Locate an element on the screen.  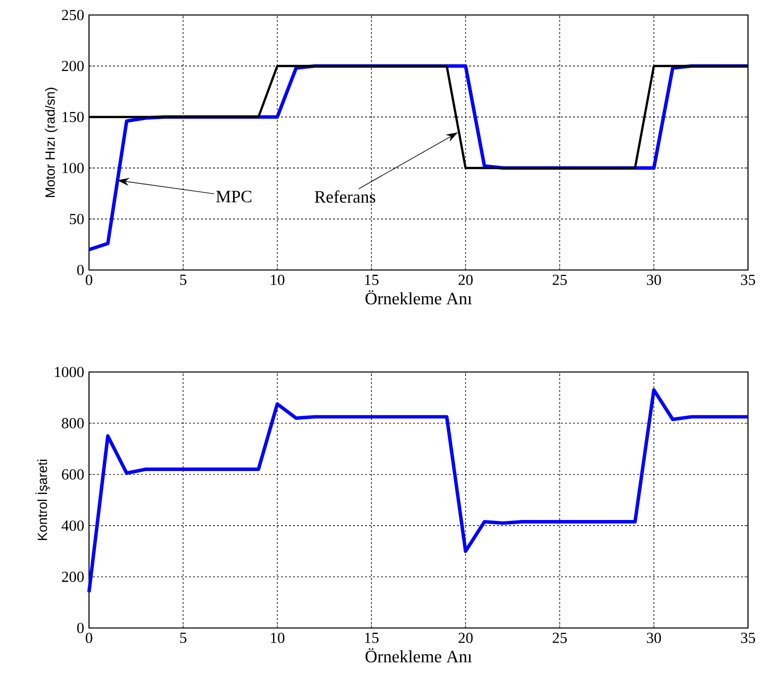
y-tick-label: 50 is located at coordinates (77, 219).